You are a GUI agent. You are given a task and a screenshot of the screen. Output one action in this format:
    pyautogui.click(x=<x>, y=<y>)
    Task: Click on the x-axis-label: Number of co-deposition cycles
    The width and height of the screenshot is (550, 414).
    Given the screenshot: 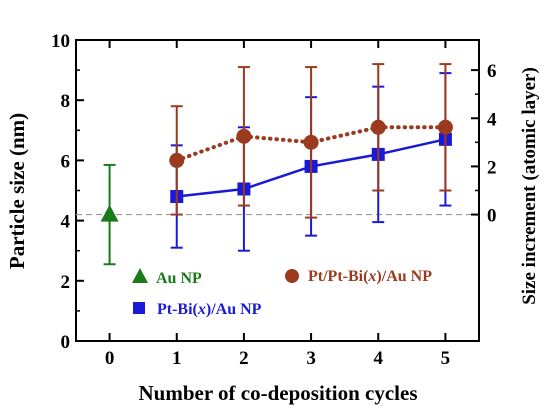 What is the action you would take?
    pyautogui.click(x=278, y=393)
    